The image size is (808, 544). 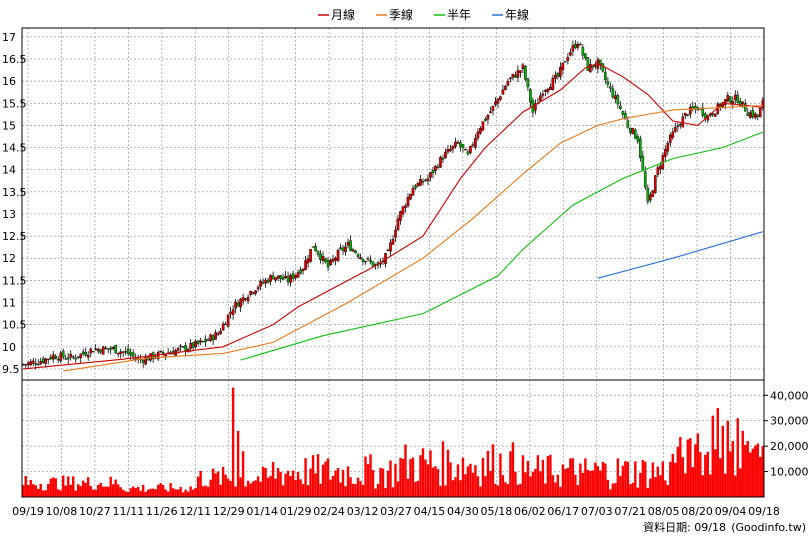 I want to click on date-tick-label: 06/02, so click(x=530, y=511).